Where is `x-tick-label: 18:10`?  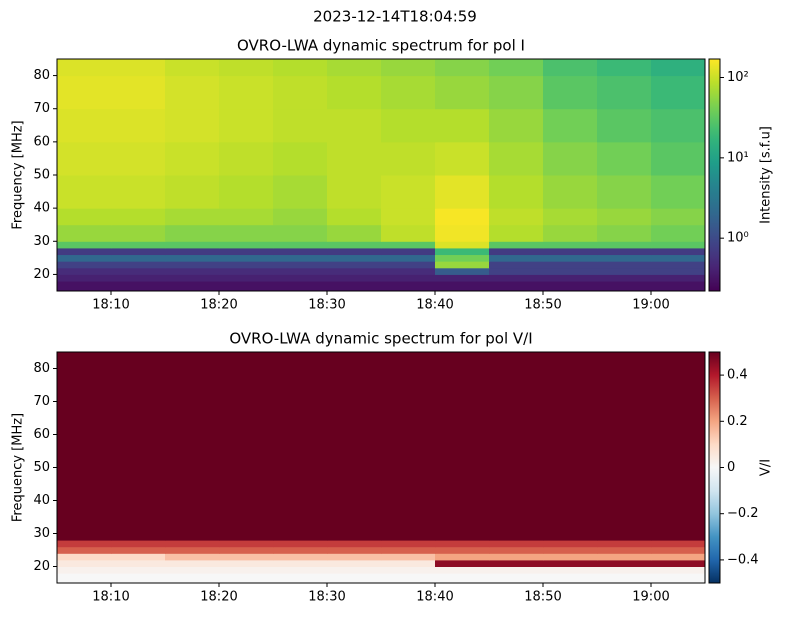 x-tick-label: 18:10 is located at coordinates (110, 597).